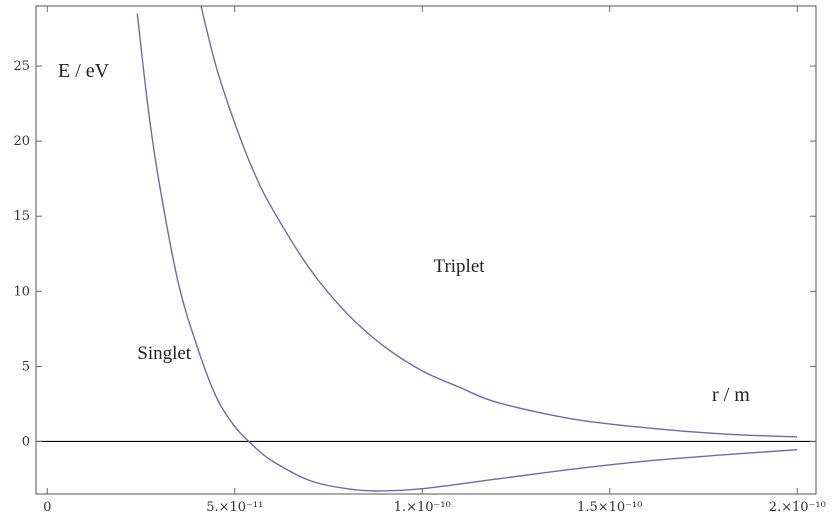 The width and height of the screenshot is (832, 520). What do you see at coordinates (609, 507) in the screenshot?
I see `x-tick-label: 1.5×10⁻¹⁰` at bounding box center [609, 507].